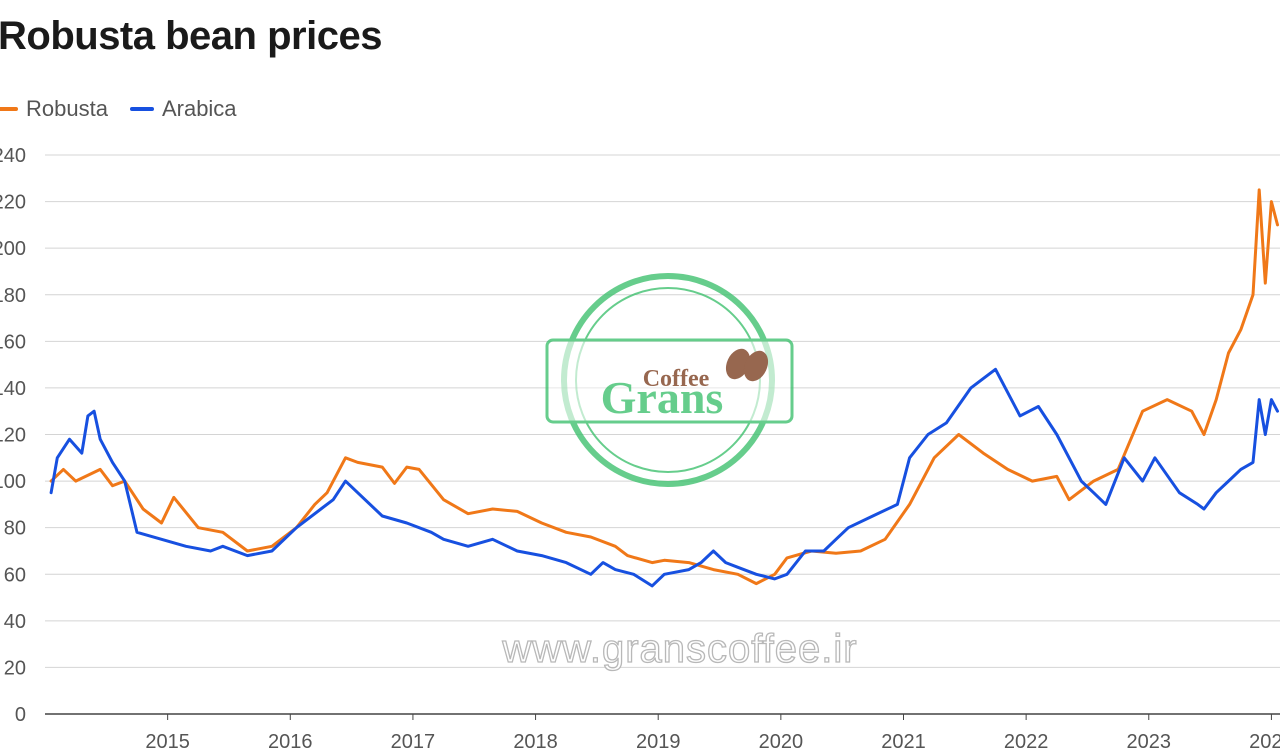 The image size is (1280, 755). Describe the element at coordinates (199, 108) in the screenshot. I see `legend-label-arabica: Arabica` at that location.